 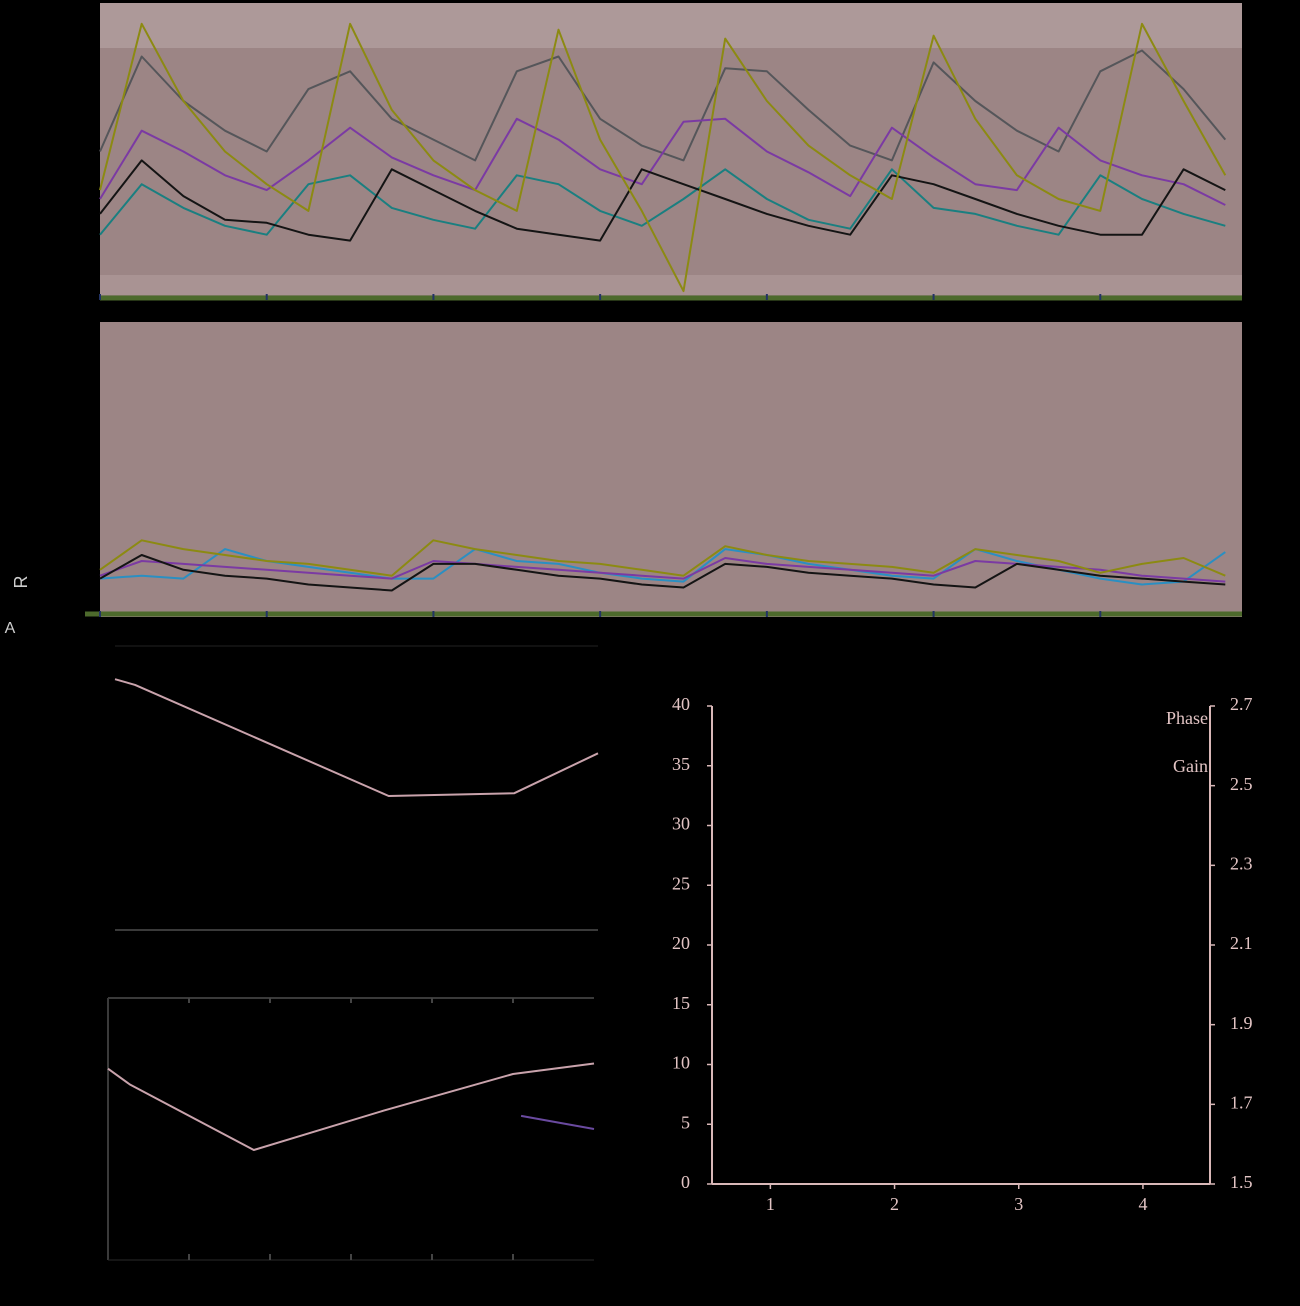 What do you see at coordinates (10, 628) in the screenshot?
I see `side-label: A` at bounding box center [10, 628].